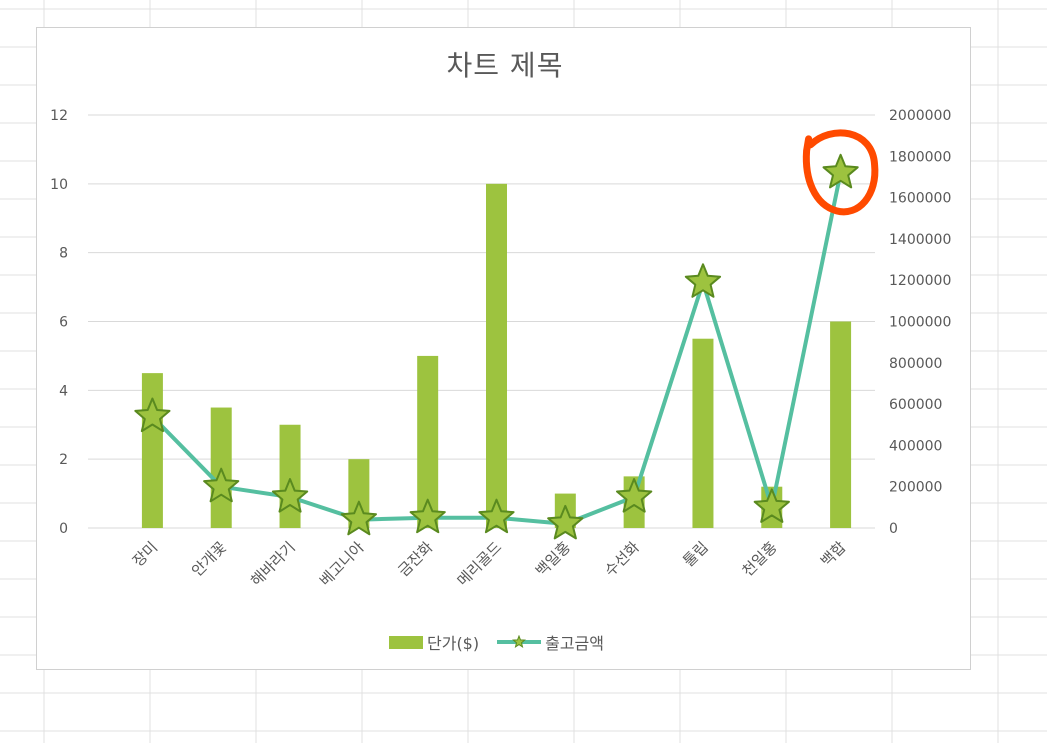  I want to click on y-secondary-tick-label: 1000000, so click(920, 323).